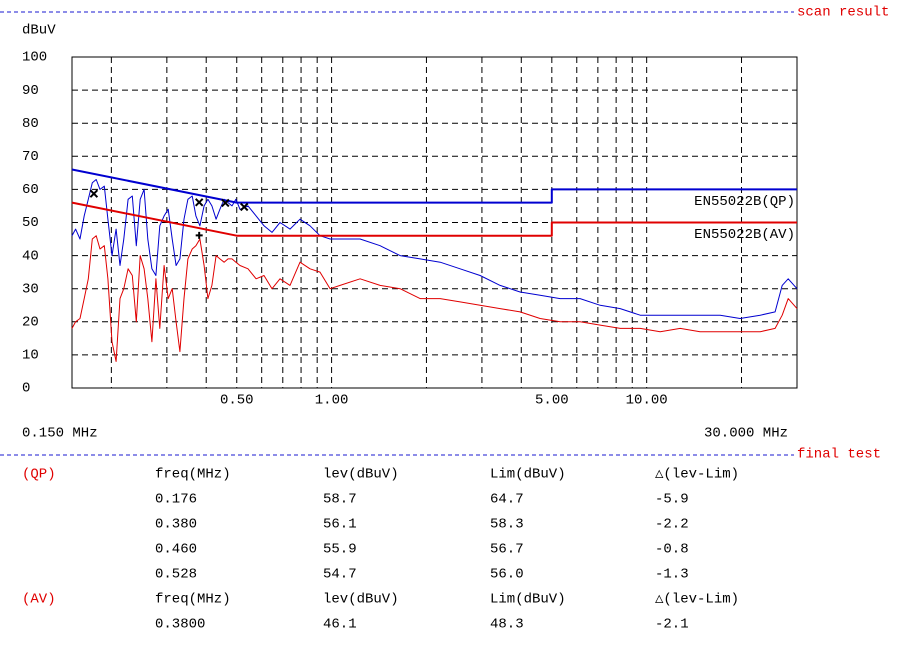 The image size is (901, 650). Describe the element at coordinates (672, 575) in the screenshot. I see `table-cell: -1.3` at that location.